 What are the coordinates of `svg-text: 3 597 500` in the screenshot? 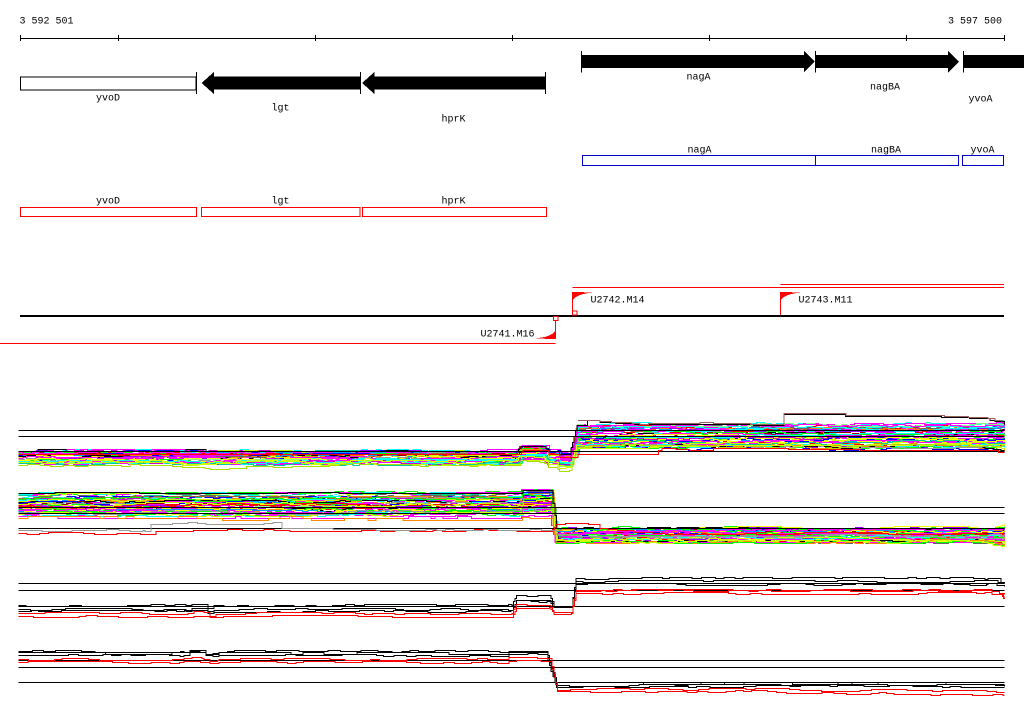 It's located at (975, 22).